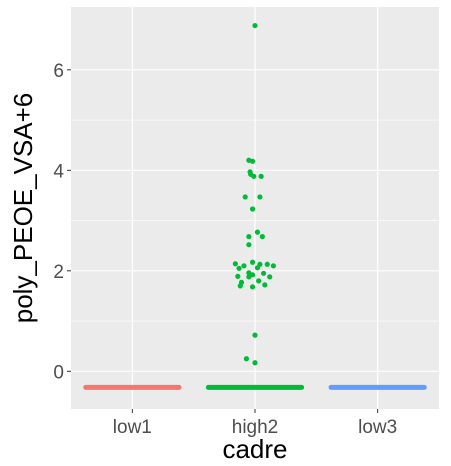 This screenshot has width=451, height=466. Describe the element at coordinates (58, 171) in the screenshot. I see `y-tick-label: 4` at that location.